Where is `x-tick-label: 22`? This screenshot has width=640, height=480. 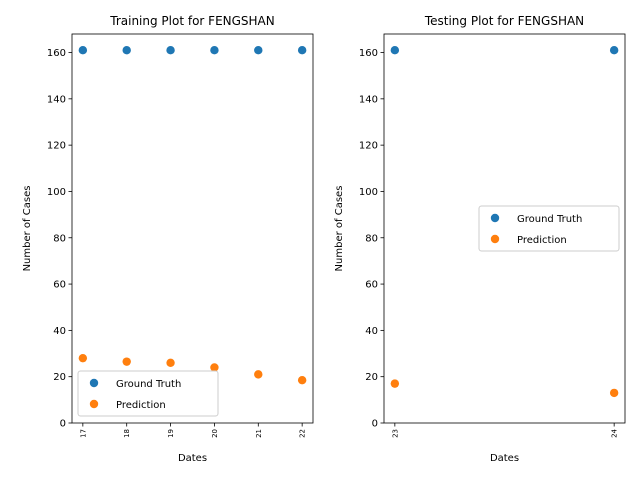
x-tick-label: 22 is located at coordinates (303, 433).